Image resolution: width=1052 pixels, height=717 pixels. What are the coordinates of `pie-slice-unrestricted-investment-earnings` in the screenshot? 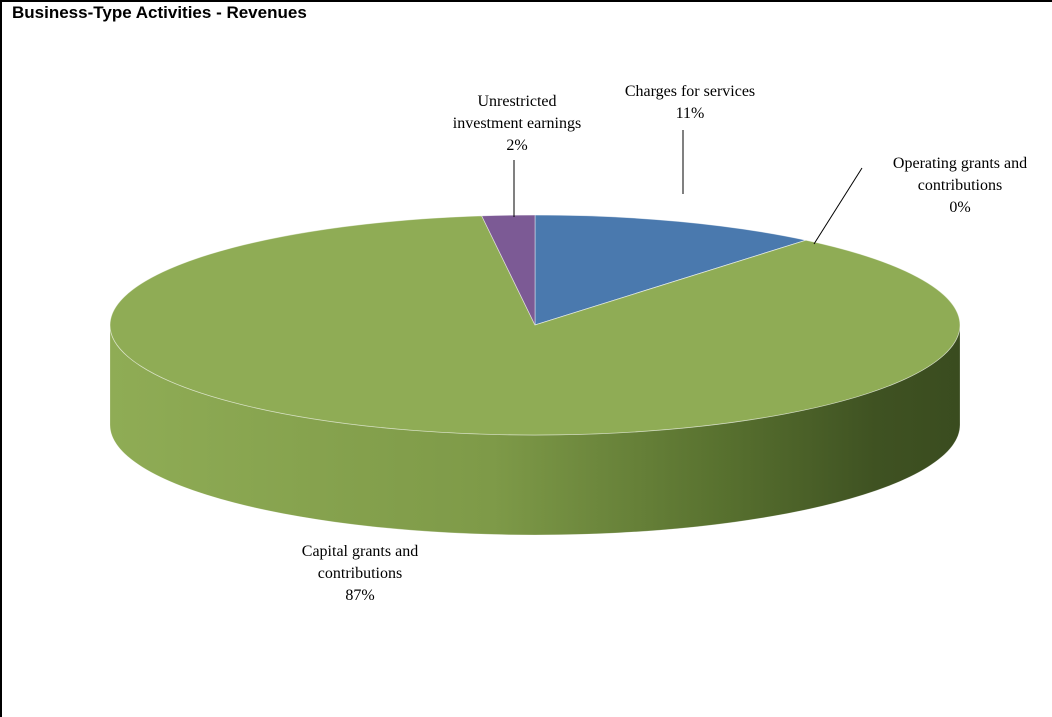 It's located at (508, 270).